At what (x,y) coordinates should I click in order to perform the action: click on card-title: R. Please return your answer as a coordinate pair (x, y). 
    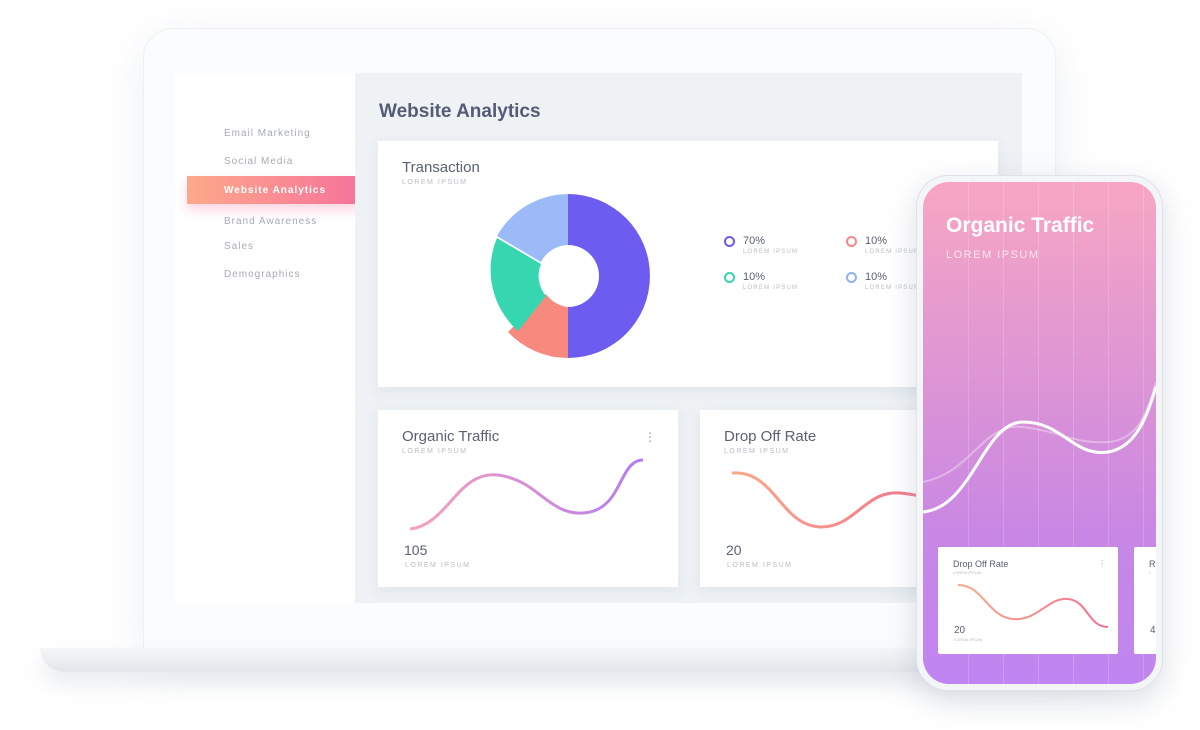
    Looking at the image, I should click on (1152, 564).